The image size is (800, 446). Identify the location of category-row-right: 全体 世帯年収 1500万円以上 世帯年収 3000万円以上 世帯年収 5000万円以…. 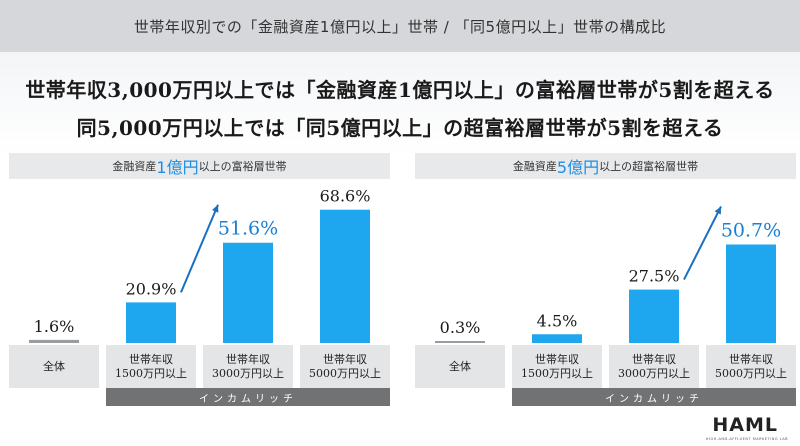
(605, 366).